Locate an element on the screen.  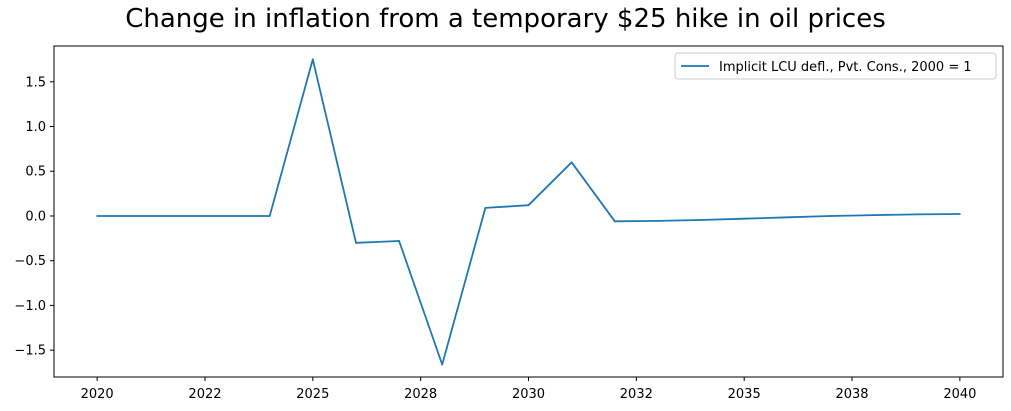
x-tick-label: 2028 is located at coordinates (420, 394).